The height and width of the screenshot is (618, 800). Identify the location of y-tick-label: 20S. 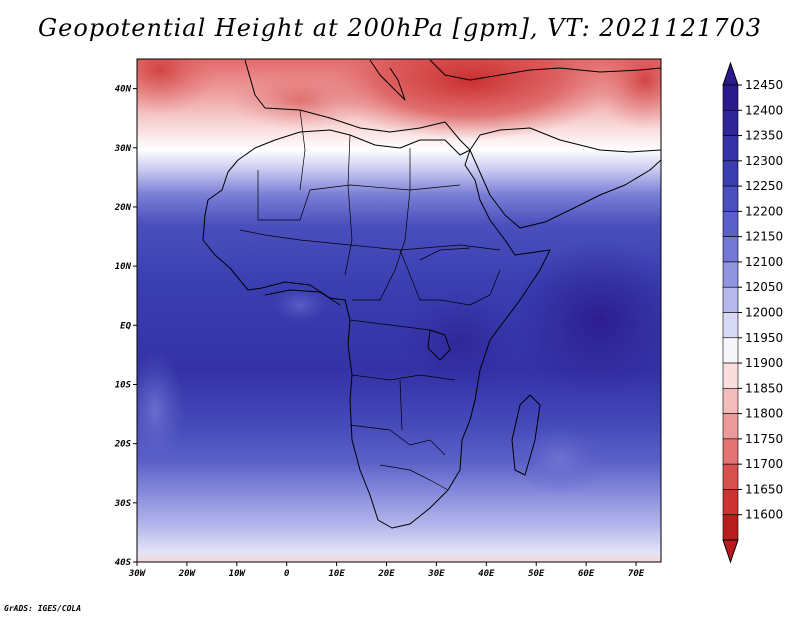
(123, 445).